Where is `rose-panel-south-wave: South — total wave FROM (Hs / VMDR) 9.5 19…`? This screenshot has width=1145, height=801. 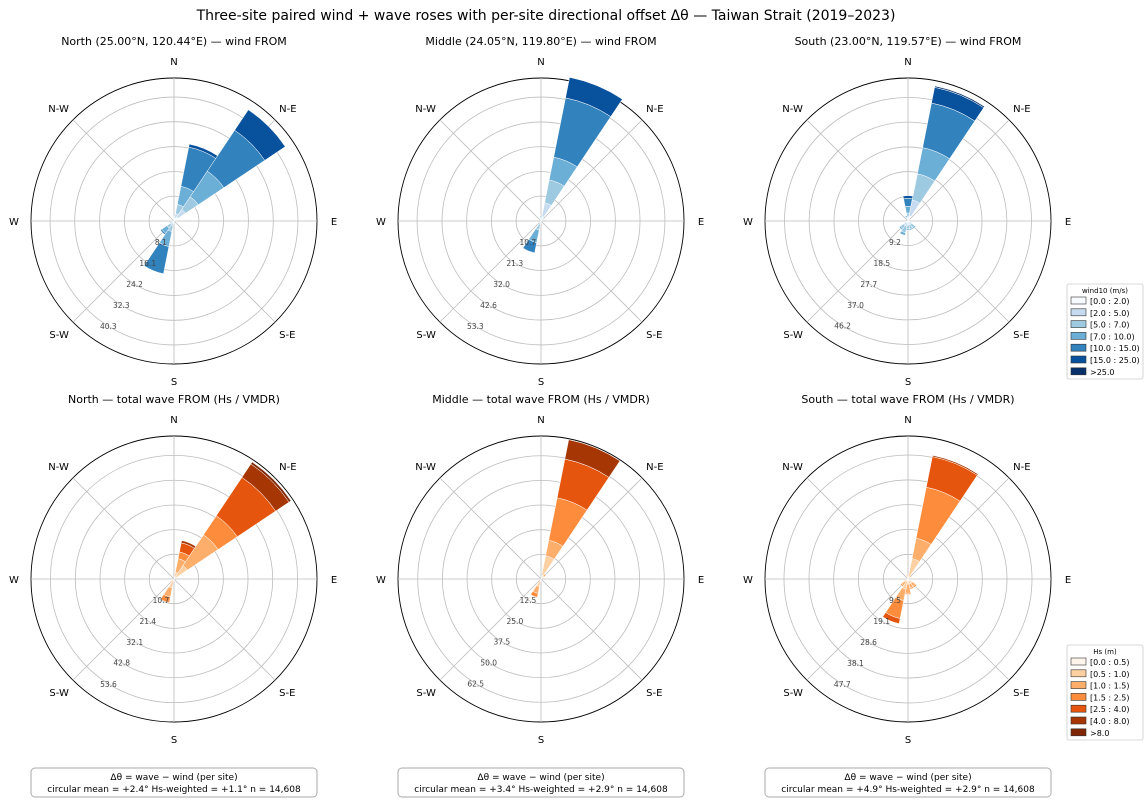
rose-panel-south-wave: South — total wave FROM (Hs / VMDR) 9.5 19… is located at coordinates (907, 569).